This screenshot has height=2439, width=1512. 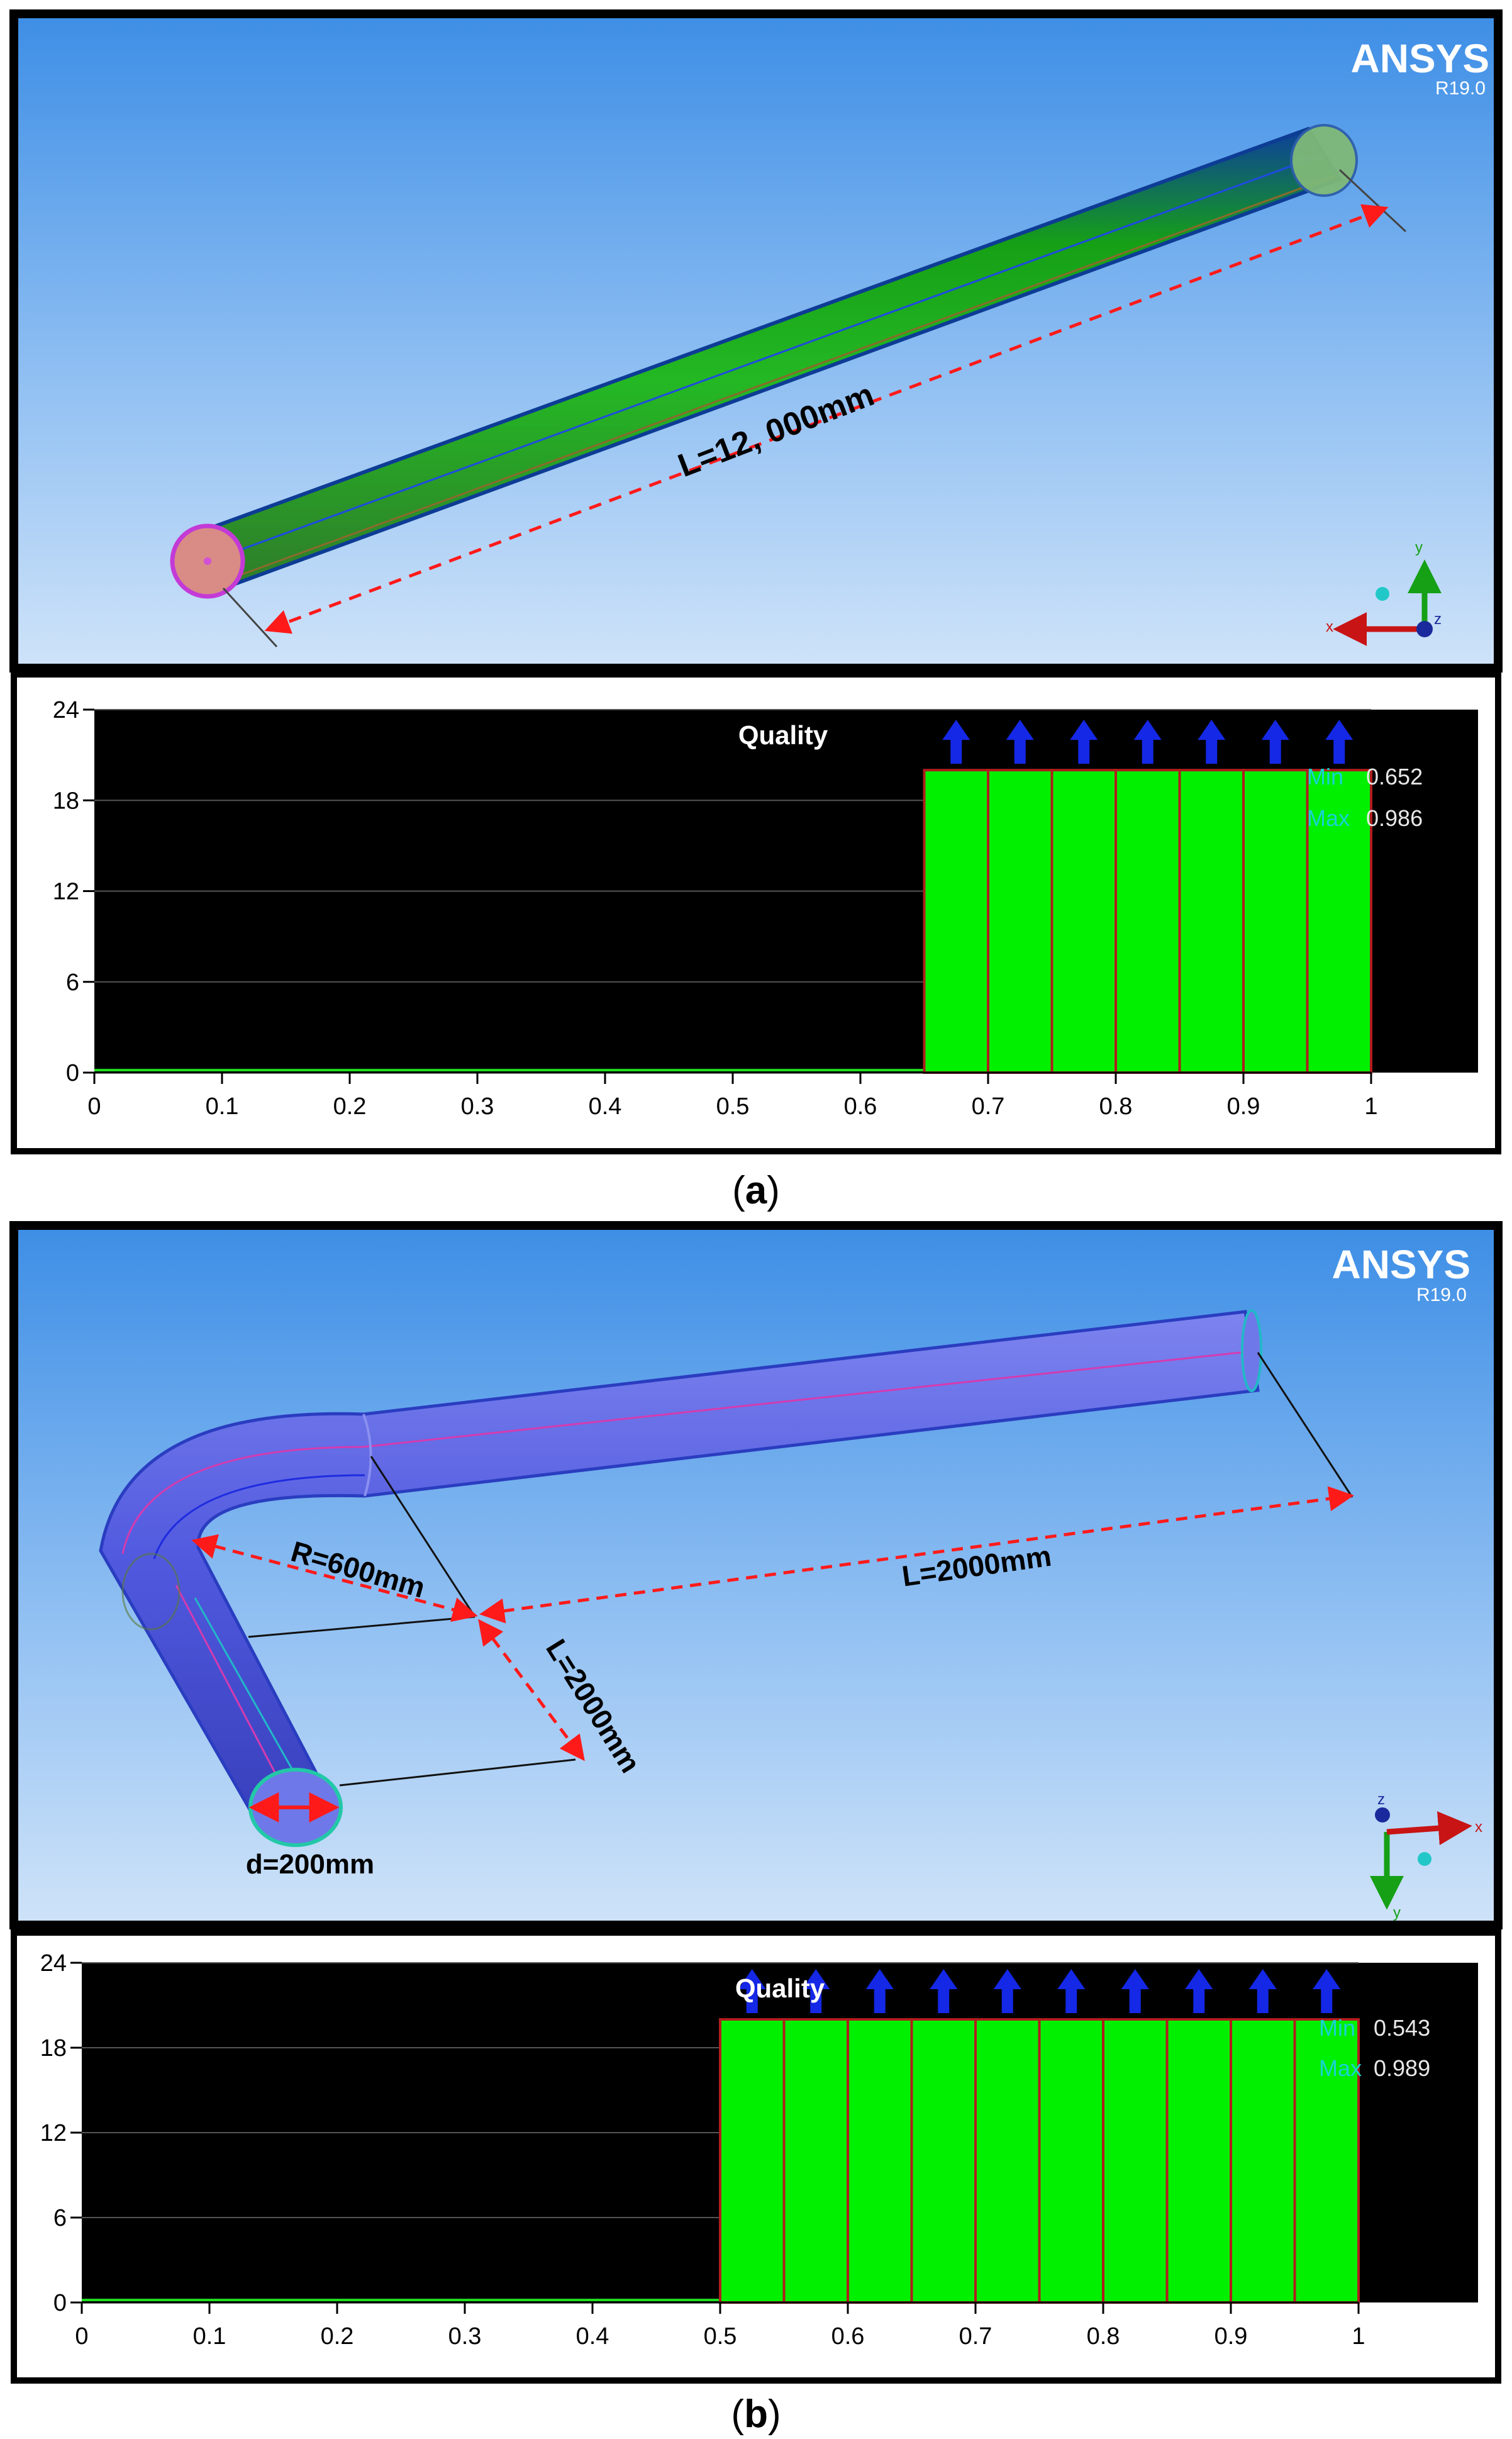 I want to click on axis-triad-b: z x y, so click(x=1426, y=1856).